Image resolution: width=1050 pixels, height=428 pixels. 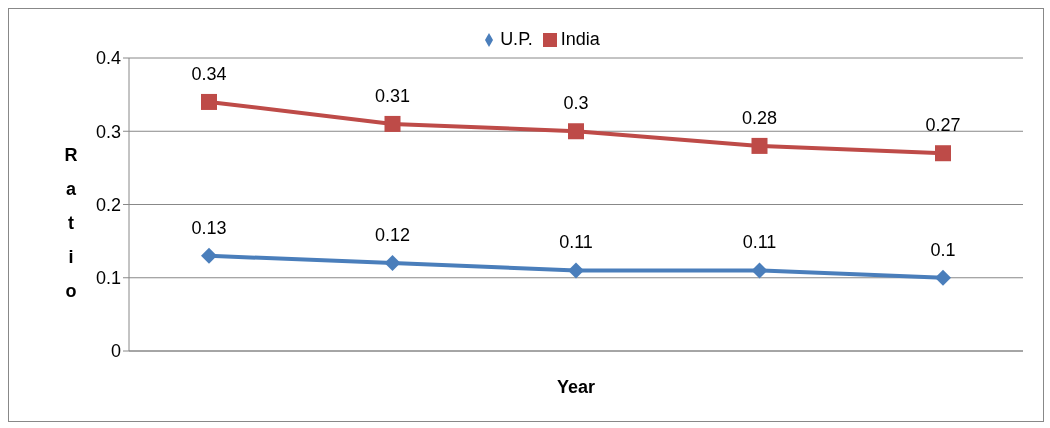 What do you see at coordinates (759, 117) in the screenshot?
I see `data-label: 0.28` at bounding box center [759, 117].